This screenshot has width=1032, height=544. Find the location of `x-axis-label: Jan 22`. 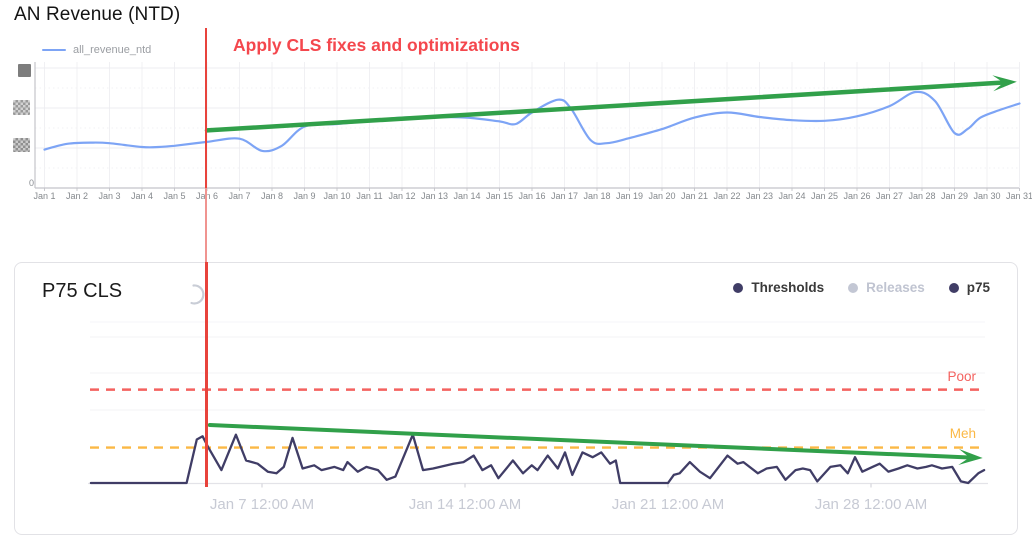

x-axis-label: Jan 22 is located at coordinates (727, 196).